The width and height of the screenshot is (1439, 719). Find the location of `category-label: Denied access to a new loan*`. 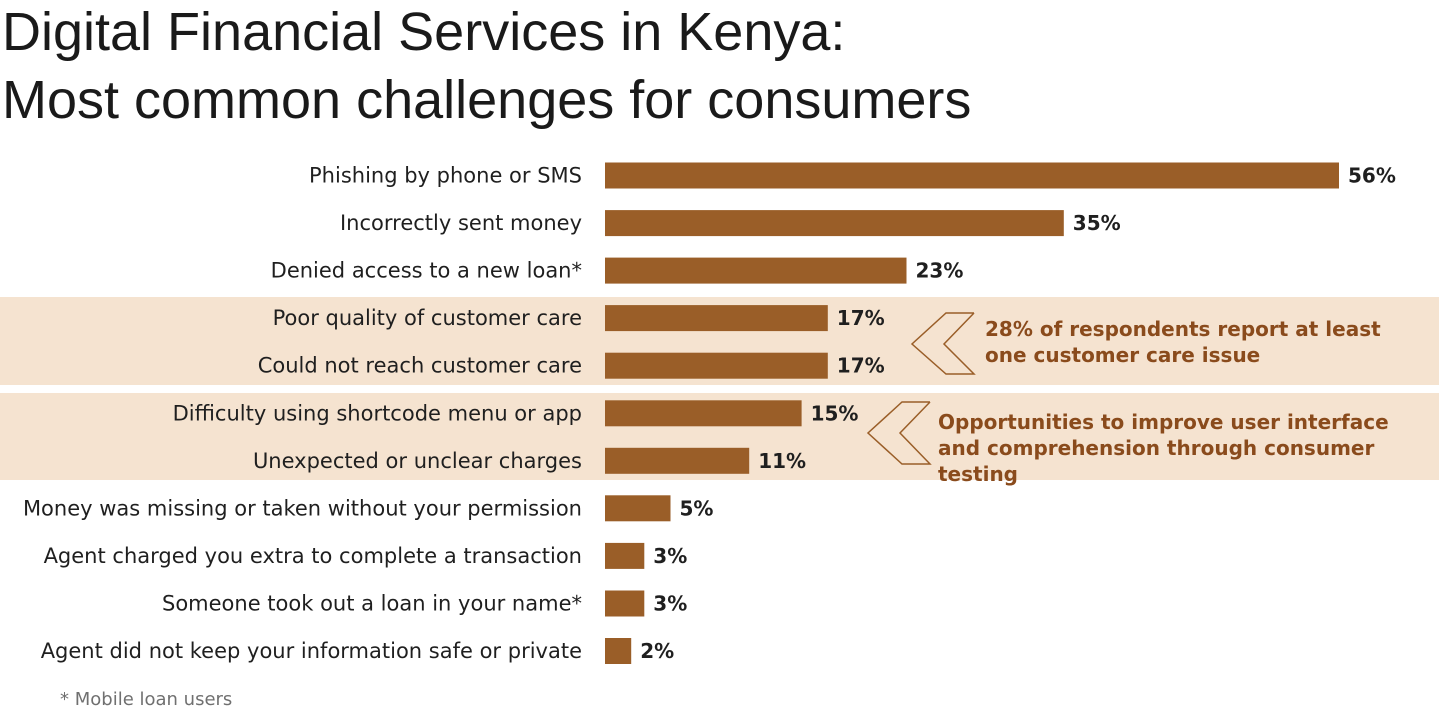

category-label: Denied access to a new loan* is located at coordinates (426, 271).